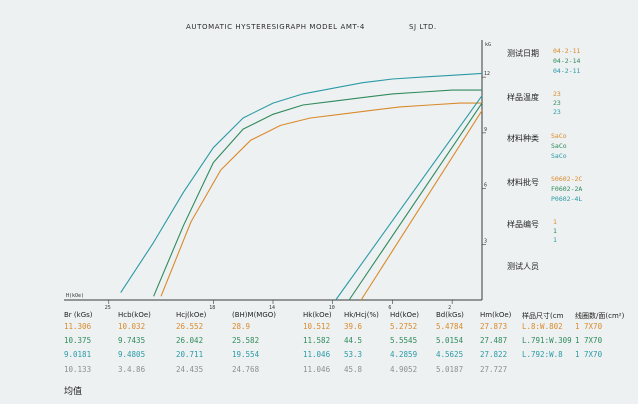 This screenshot has height=404, width=638. I want to click on material-type-1: SaCo, so click(559, 136).